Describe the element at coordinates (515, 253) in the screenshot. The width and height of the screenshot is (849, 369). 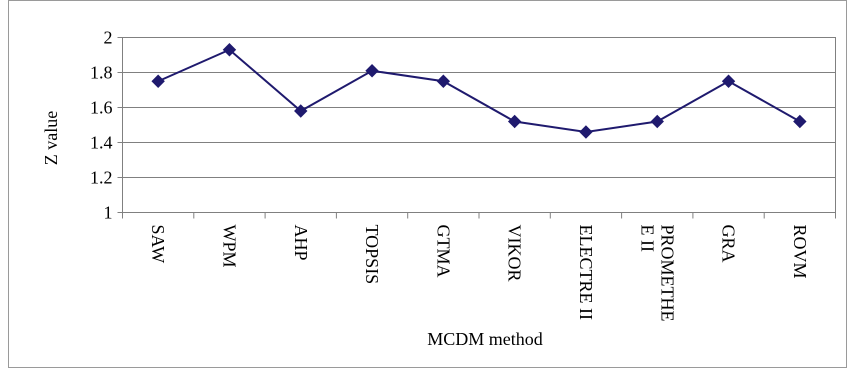
I see `x-tick-label: VIKOR` at that location.